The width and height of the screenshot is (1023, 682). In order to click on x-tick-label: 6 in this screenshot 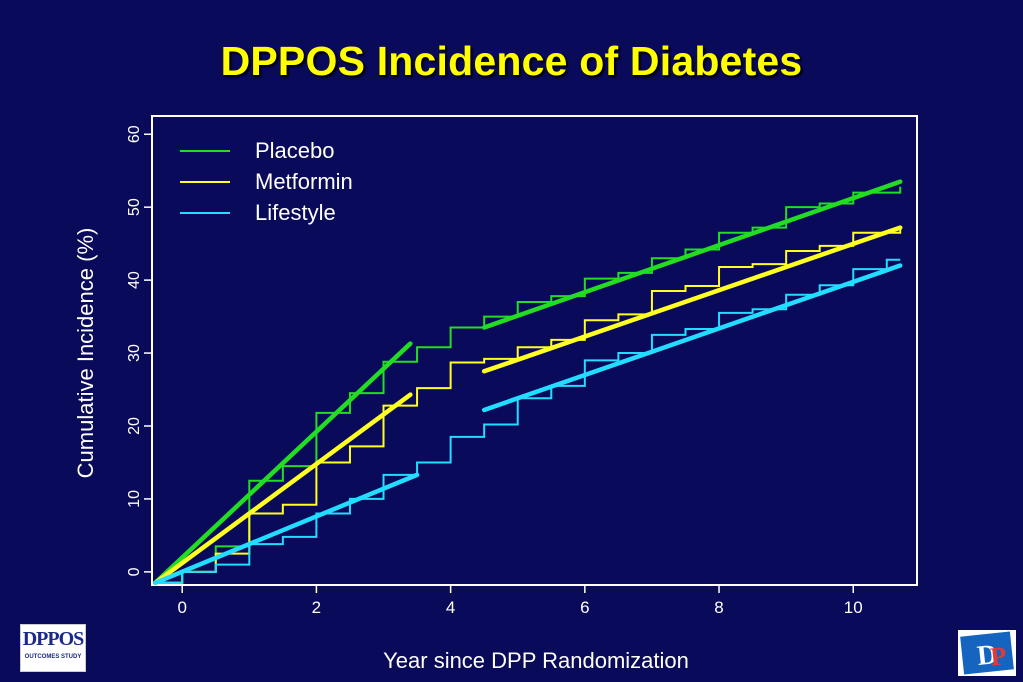, I will do `click(584, 607)`.